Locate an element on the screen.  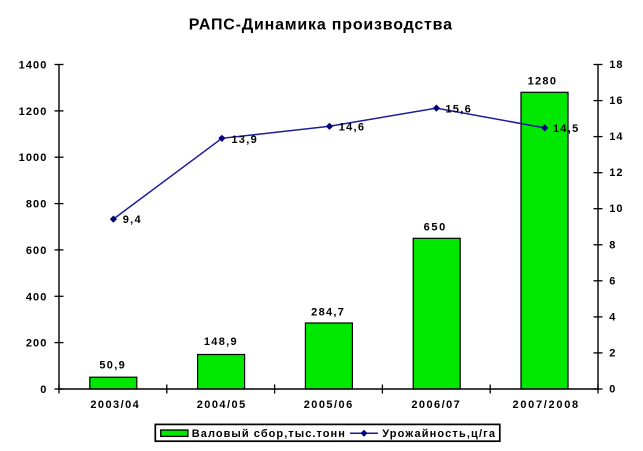
svg-text: 8 is located at coordinates (612, 245).